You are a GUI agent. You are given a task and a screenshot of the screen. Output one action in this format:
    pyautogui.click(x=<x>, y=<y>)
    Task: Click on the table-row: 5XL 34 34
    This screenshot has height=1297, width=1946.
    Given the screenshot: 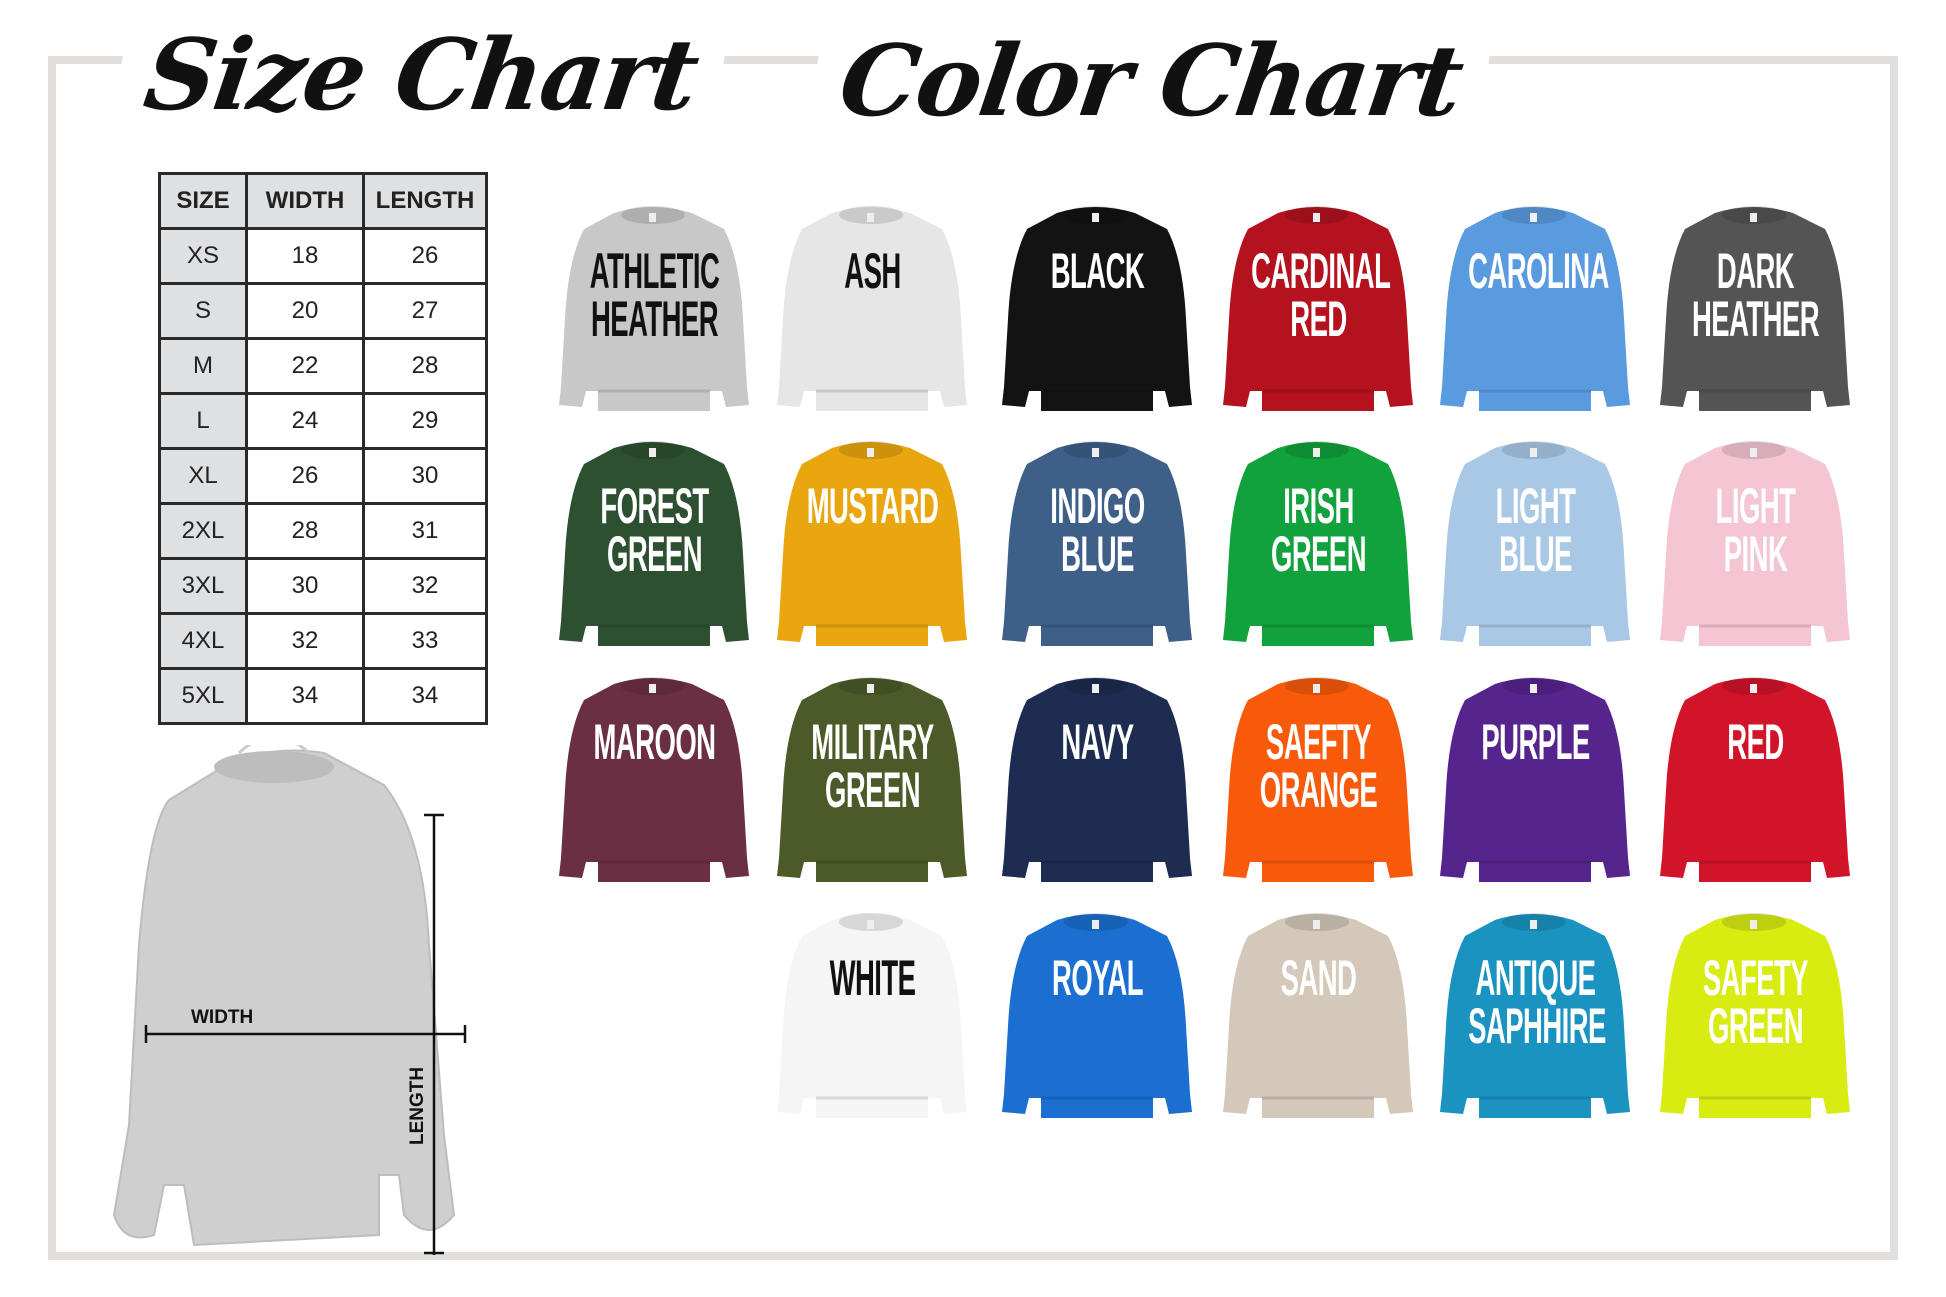 What is the action you would take?
    pyautogui.click(x=323, y=696)
    